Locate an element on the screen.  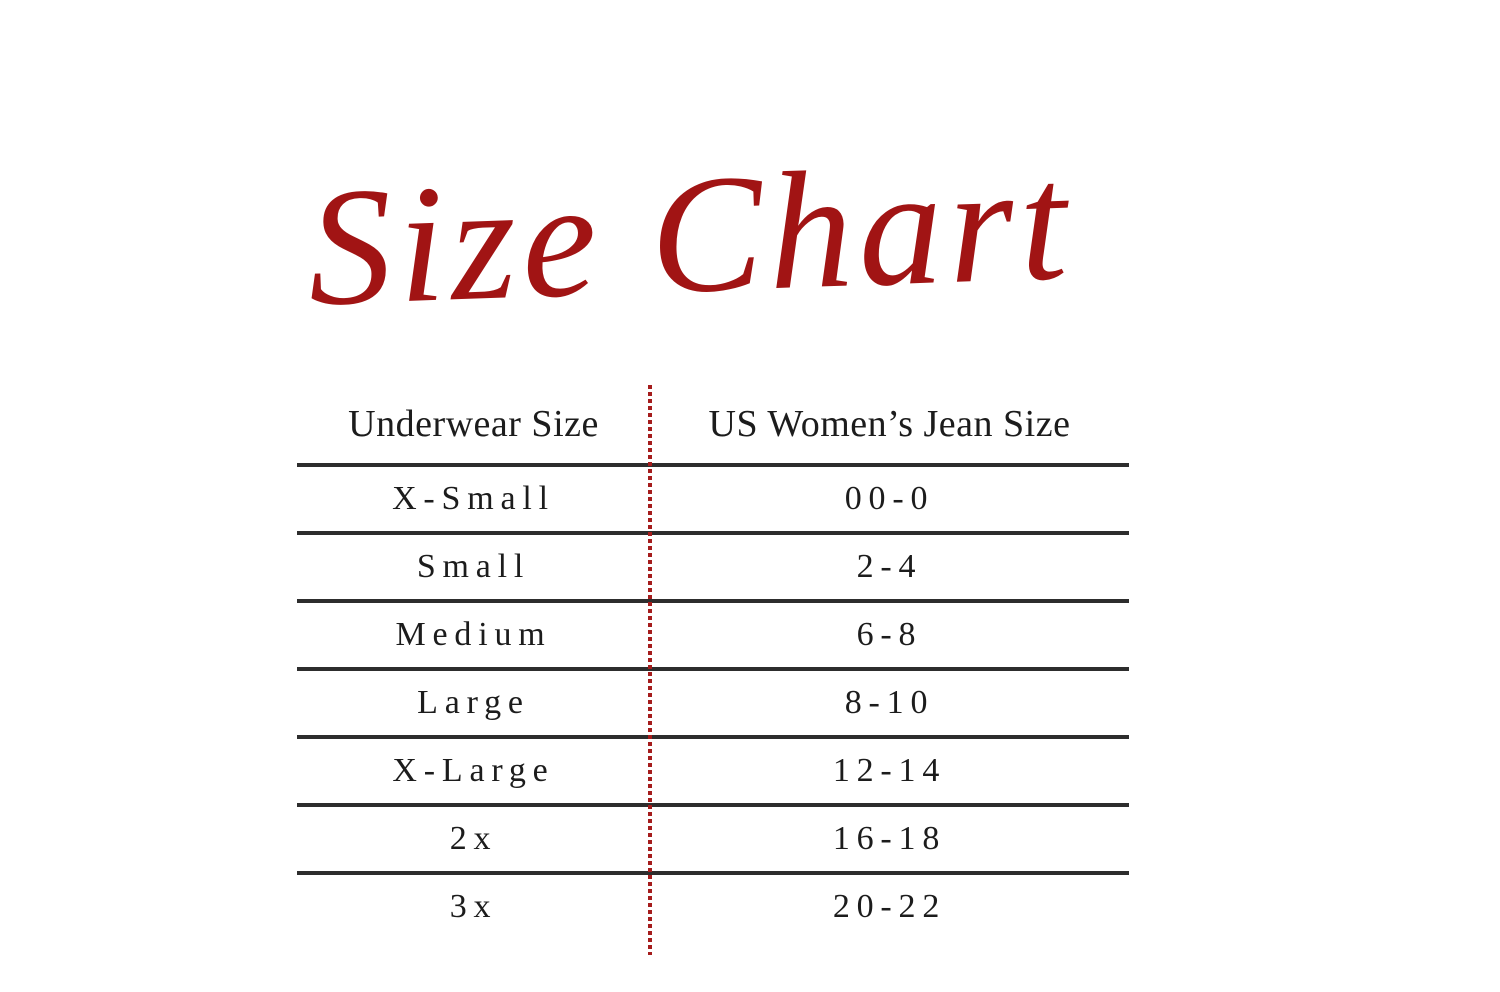
jean-size-cell: 16-18 is located at coordinates (889, 838).